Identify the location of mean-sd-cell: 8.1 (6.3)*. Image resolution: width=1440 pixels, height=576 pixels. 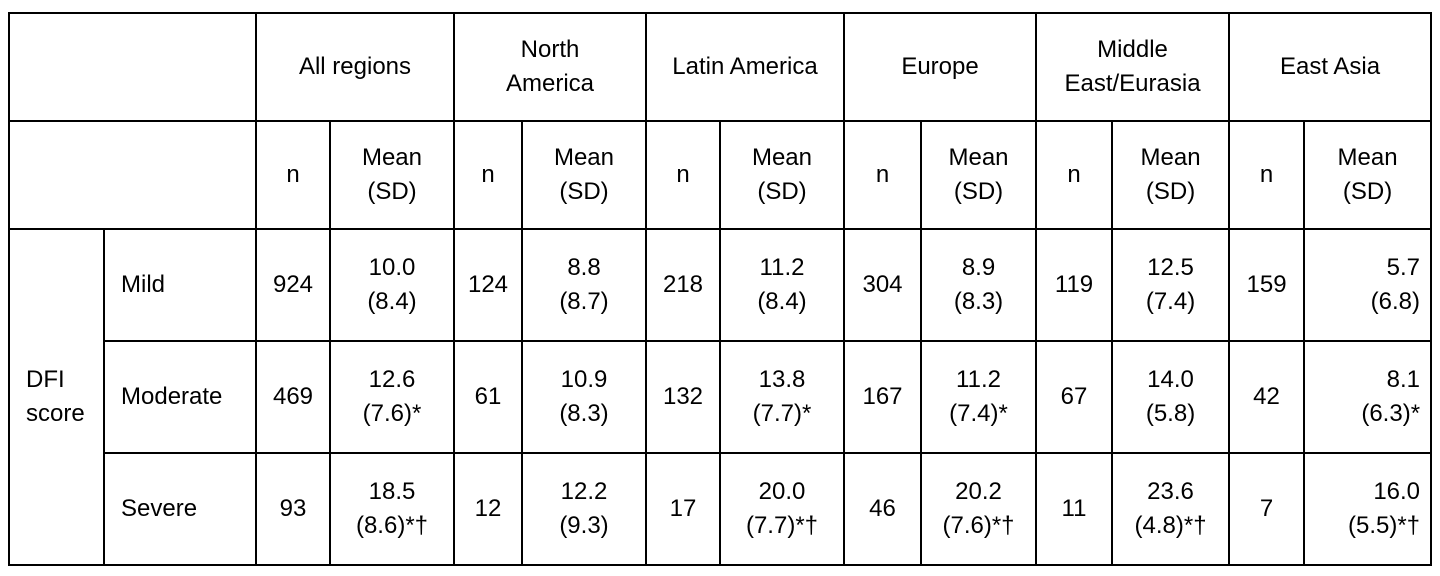
(1368, 397).